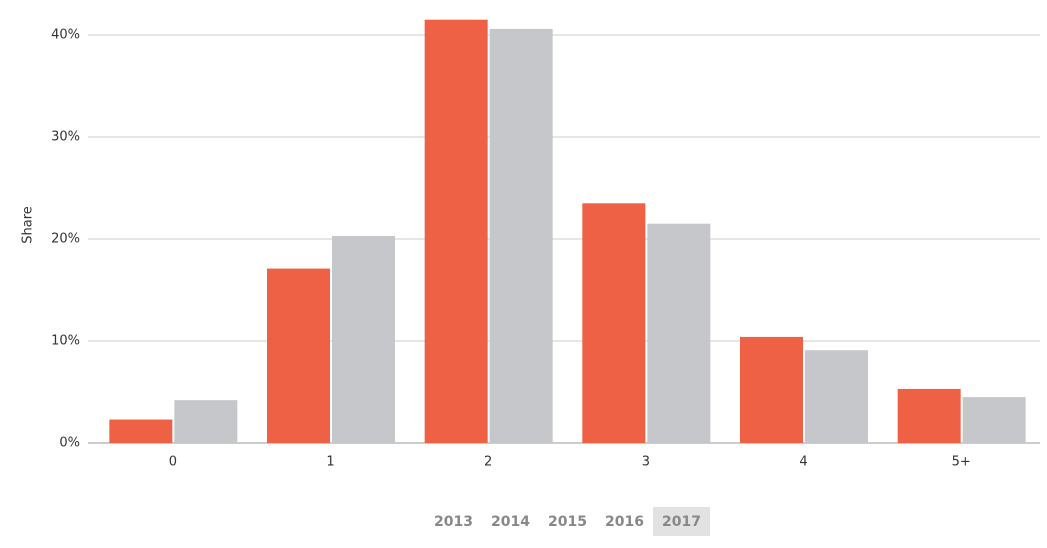 This screenshot has height=548, width=1047. I want to click on year-button: 2014, so click(510, 522).